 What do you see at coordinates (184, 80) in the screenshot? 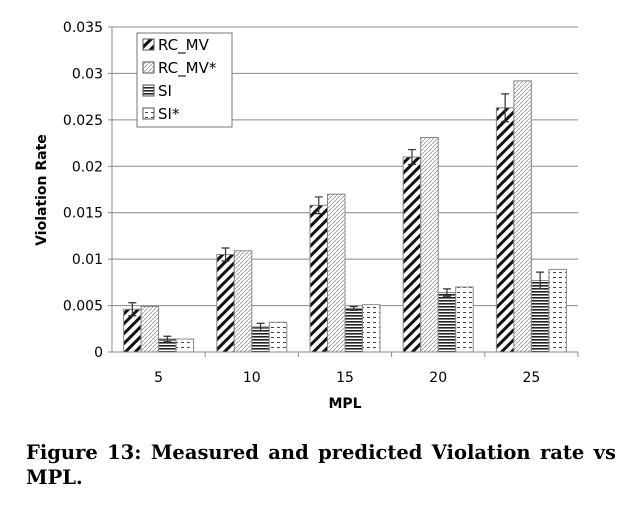
I see `legend: RC_MV RC_MV* SI SI*` at bounding box center [184, 80].